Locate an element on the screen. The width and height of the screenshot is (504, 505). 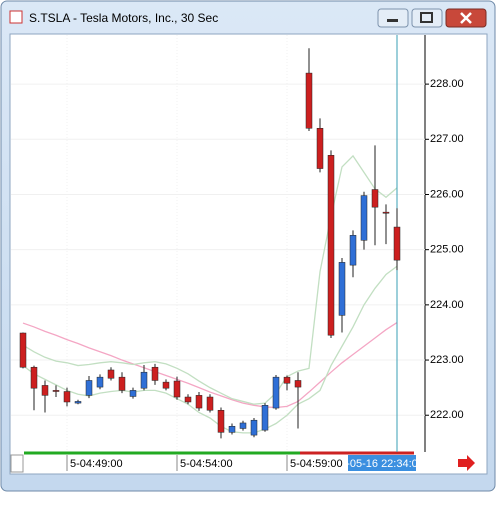
y-tick-label: 225.00 is located at coordinates (447, 250).